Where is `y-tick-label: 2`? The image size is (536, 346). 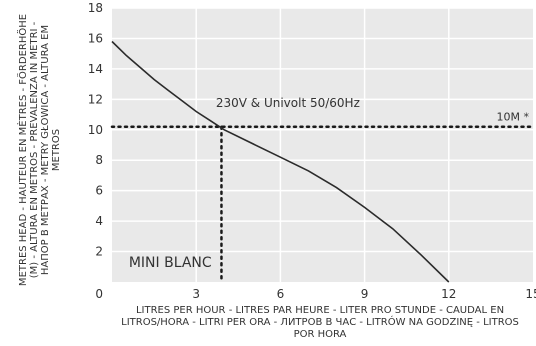
y-tick-label: 2 is located at coordinates (99, 252).